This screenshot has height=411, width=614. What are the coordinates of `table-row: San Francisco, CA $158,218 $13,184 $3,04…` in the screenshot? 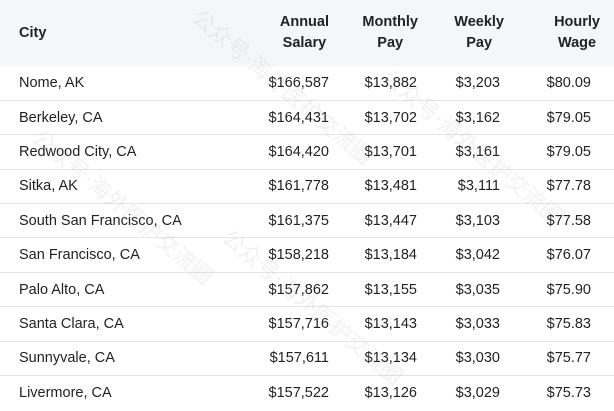 It's located at (307, 254).